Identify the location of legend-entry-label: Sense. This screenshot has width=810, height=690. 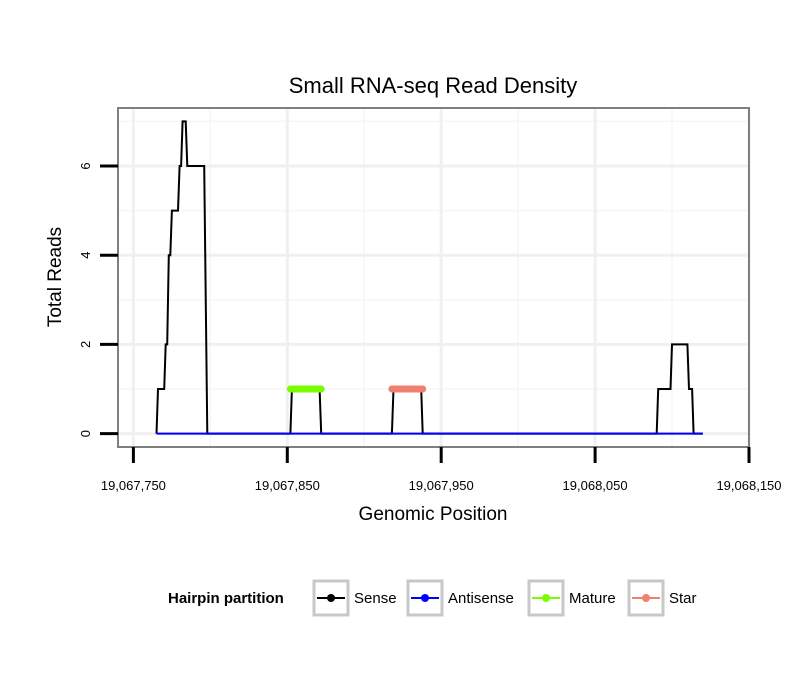
(375, 598).